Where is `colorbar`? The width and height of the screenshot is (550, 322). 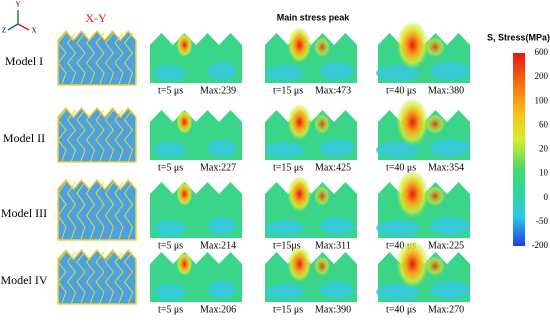
colorbar is located at coordinates (519, 149).